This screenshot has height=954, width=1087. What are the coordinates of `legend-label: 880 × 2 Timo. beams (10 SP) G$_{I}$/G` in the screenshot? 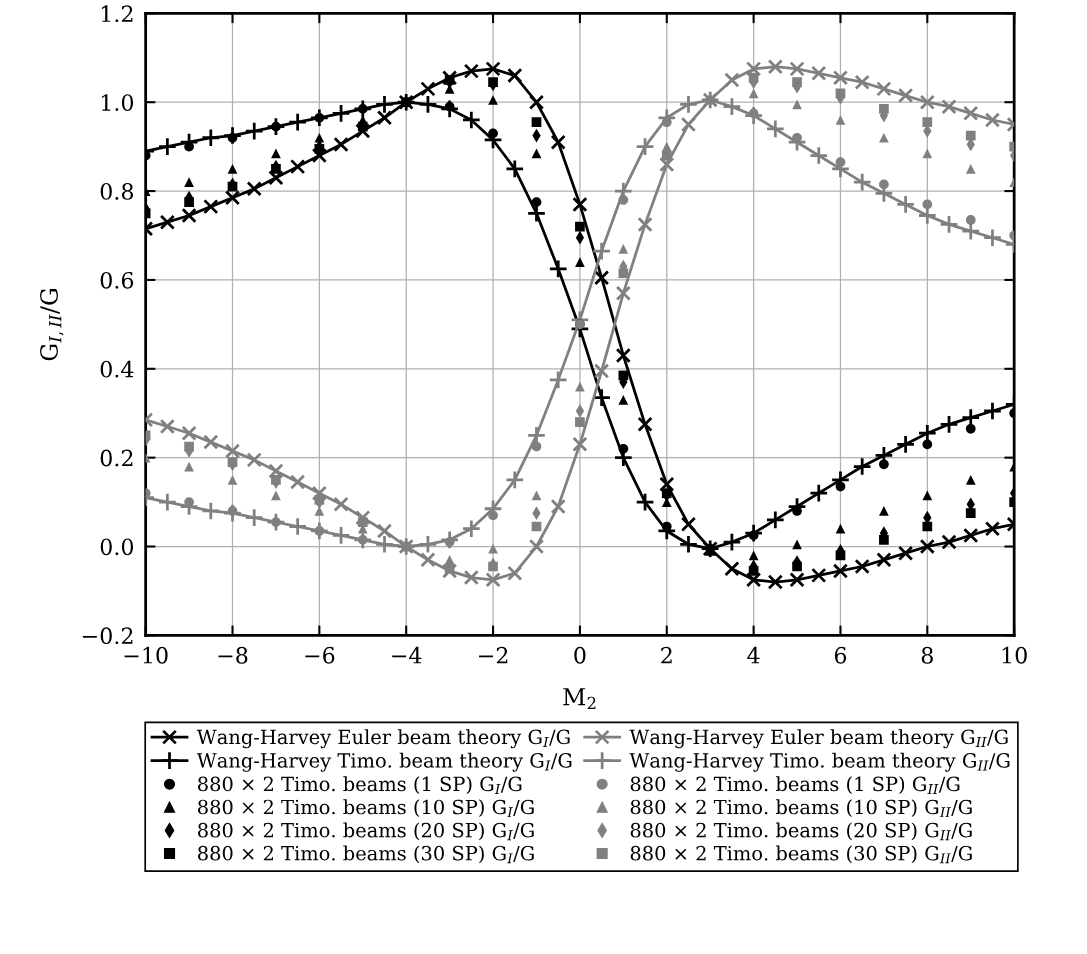 It's located at (366, 808).